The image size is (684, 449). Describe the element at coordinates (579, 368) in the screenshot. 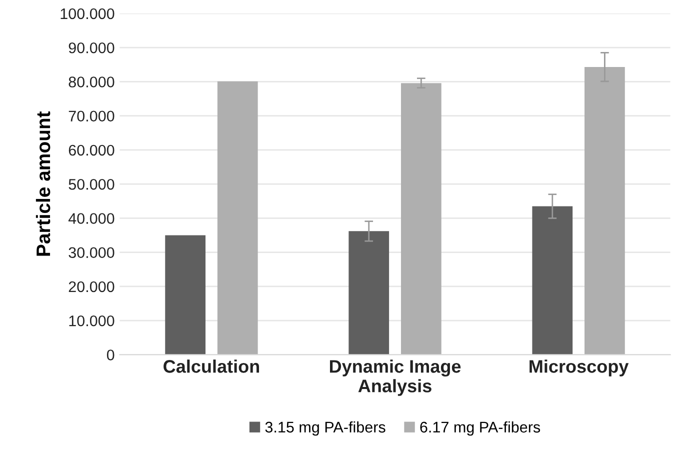

I see `x-tick-label: Microscopy` at that location.